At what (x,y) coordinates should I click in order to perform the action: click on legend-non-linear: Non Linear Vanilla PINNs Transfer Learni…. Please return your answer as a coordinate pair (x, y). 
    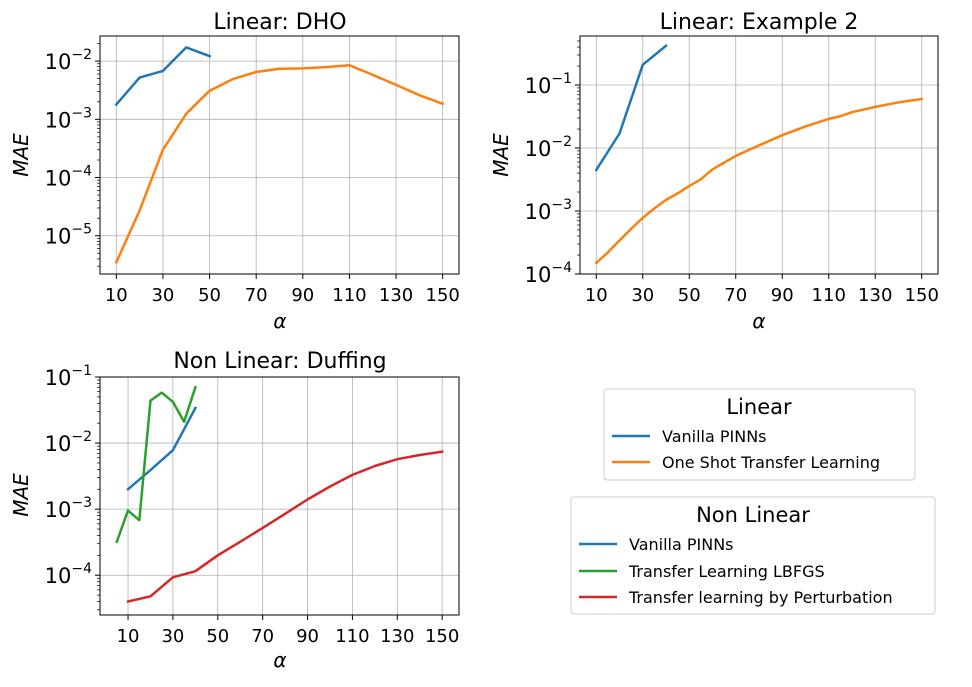
    Looking at the image, I should click on (753, 555).